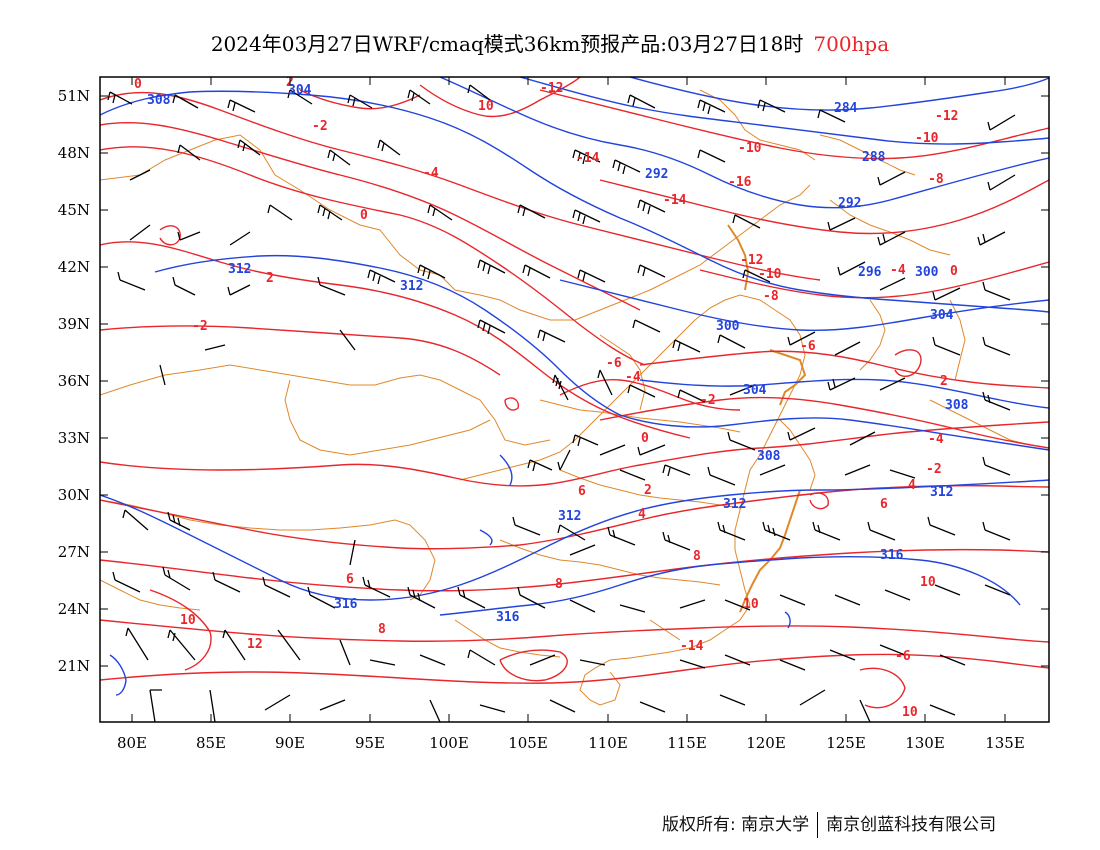 Image resolution: width=1100 pixels, height=850 pixels. I want to click on lat-tick-label: 51N, so click(74, 96).